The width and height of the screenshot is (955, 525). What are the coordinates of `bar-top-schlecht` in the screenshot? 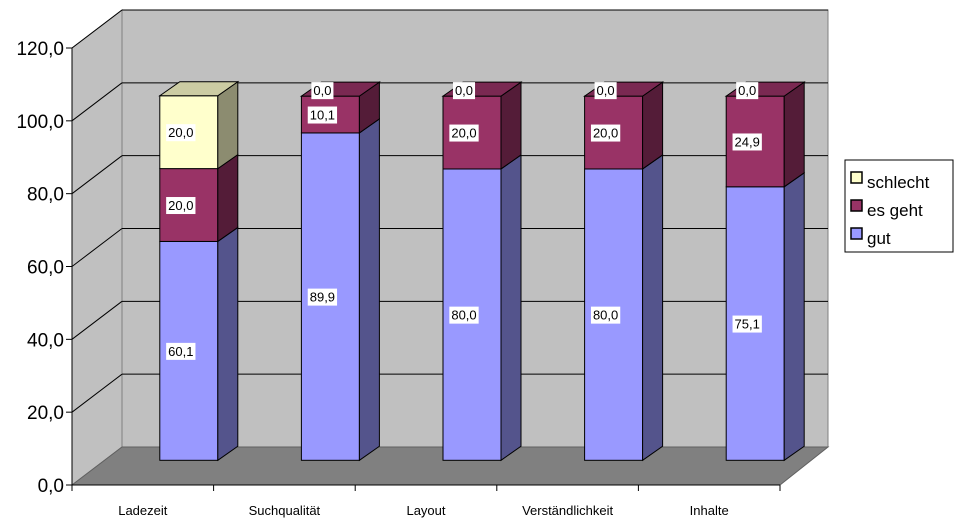 It's located at (199, 89).